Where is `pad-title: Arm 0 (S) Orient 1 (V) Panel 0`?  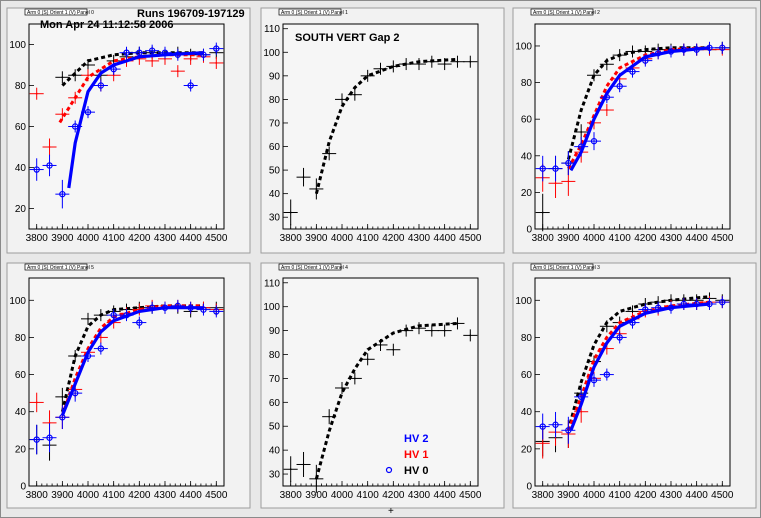 pad-title: Arm 0 (S) Orient 1 (V) Panel 0 is located at coordinates (60, 13).